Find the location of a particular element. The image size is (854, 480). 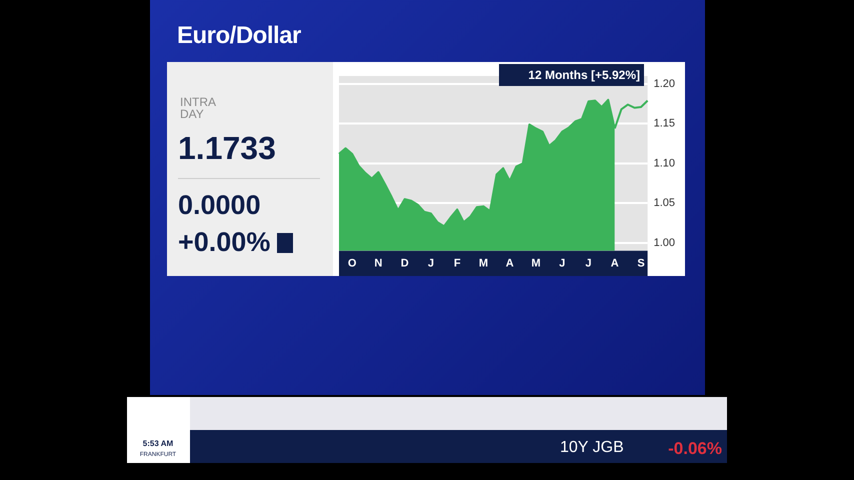

x-tick-label: O is located at coordinates (352, 263).